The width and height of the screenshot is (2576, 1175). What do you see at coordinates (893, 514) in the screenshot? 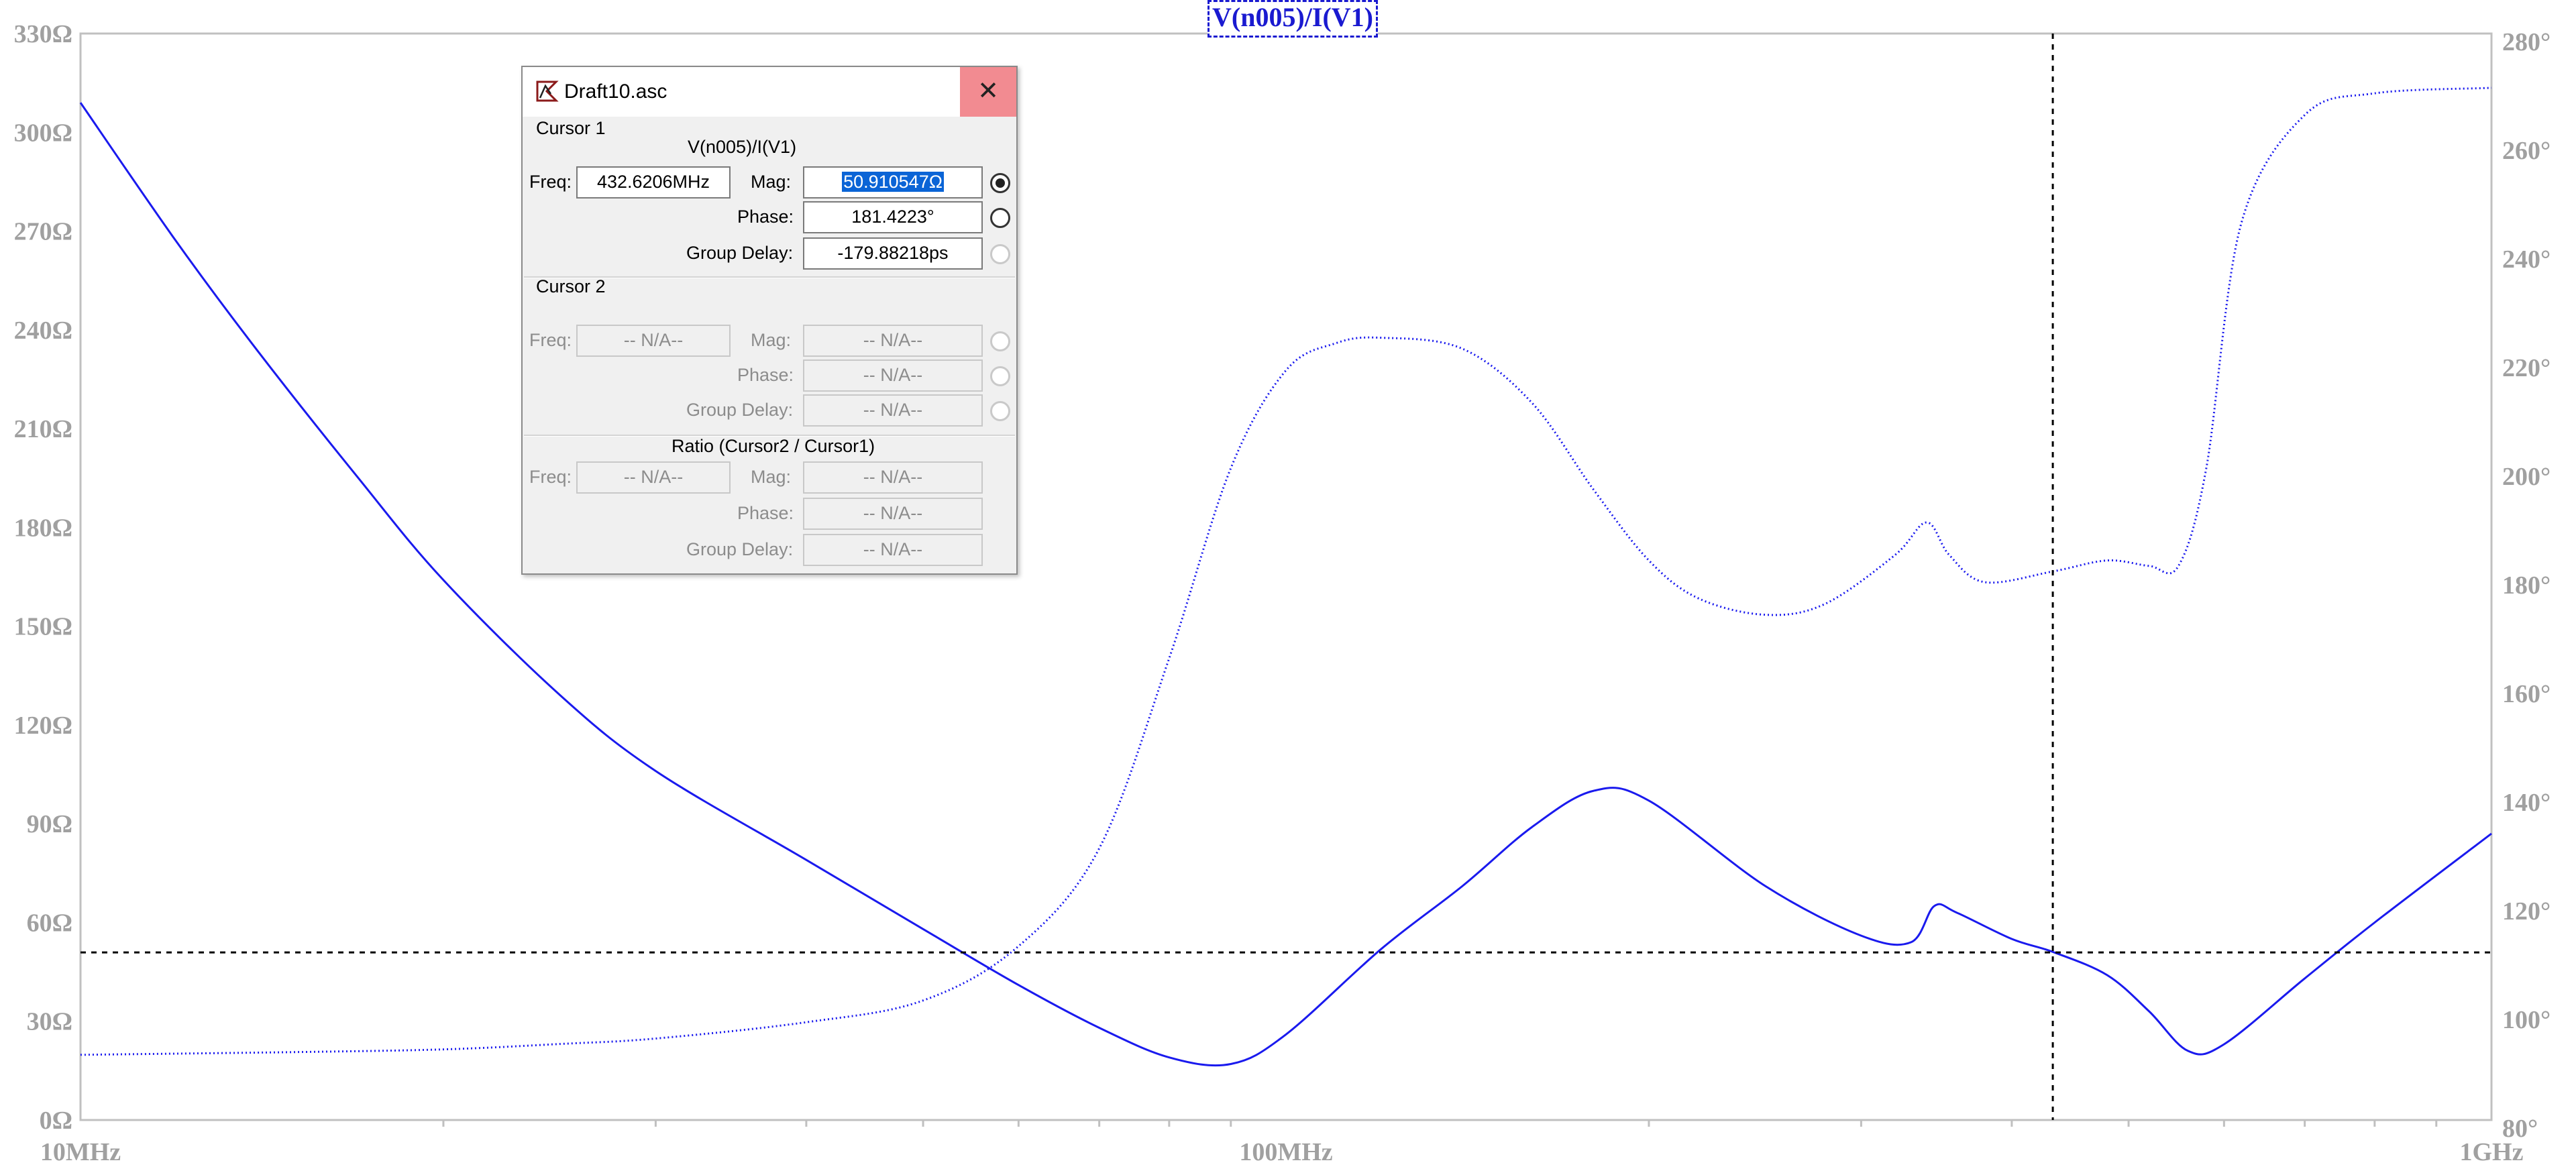
I see `ratio-phase-field: -- N/A--` at bounding box center [893, 514].